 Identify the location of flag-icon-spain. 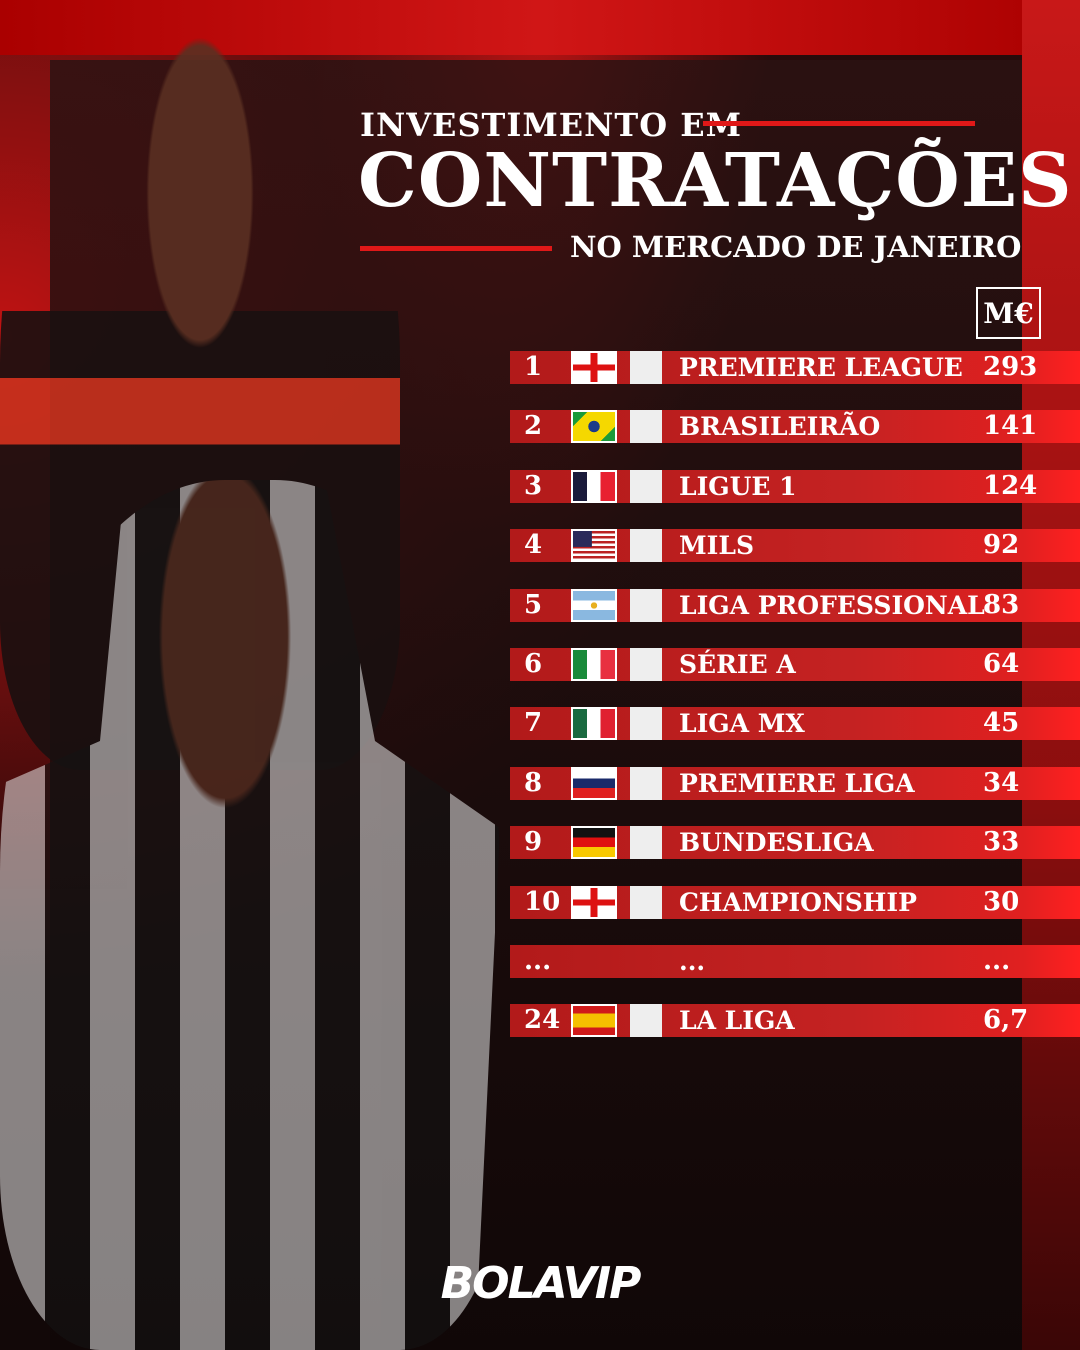
(594, 1021).